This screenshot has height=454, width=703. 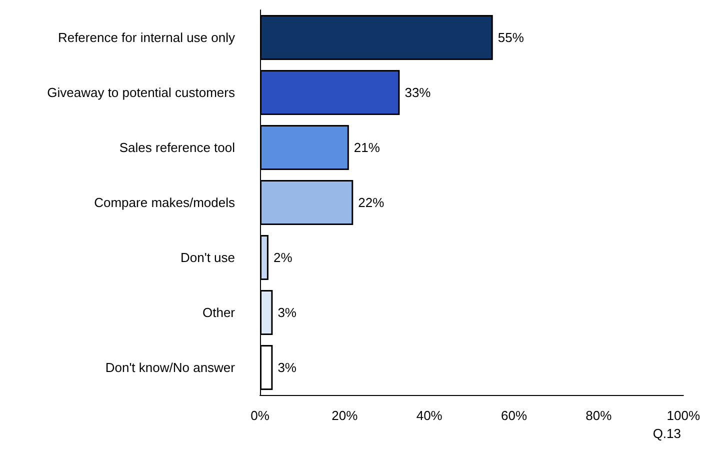 I want to click on x-tick-label: 0%, so click(x=260, y=415).